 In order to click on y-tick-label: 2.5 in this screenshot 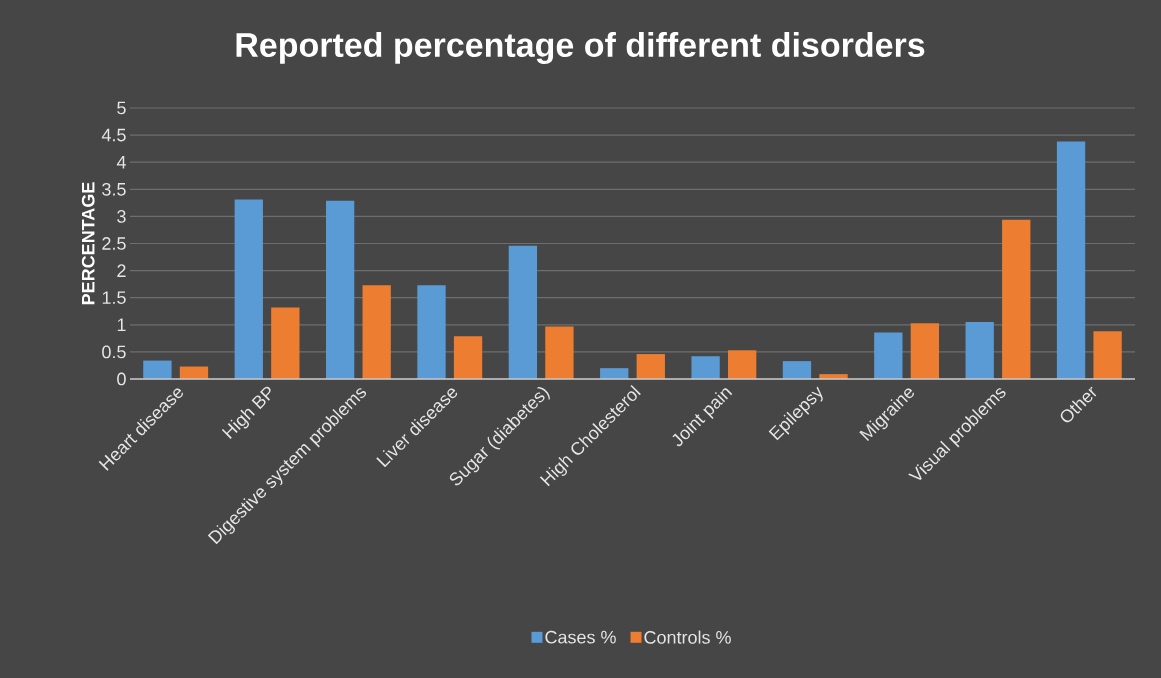, I will do `click(114, 243)`.